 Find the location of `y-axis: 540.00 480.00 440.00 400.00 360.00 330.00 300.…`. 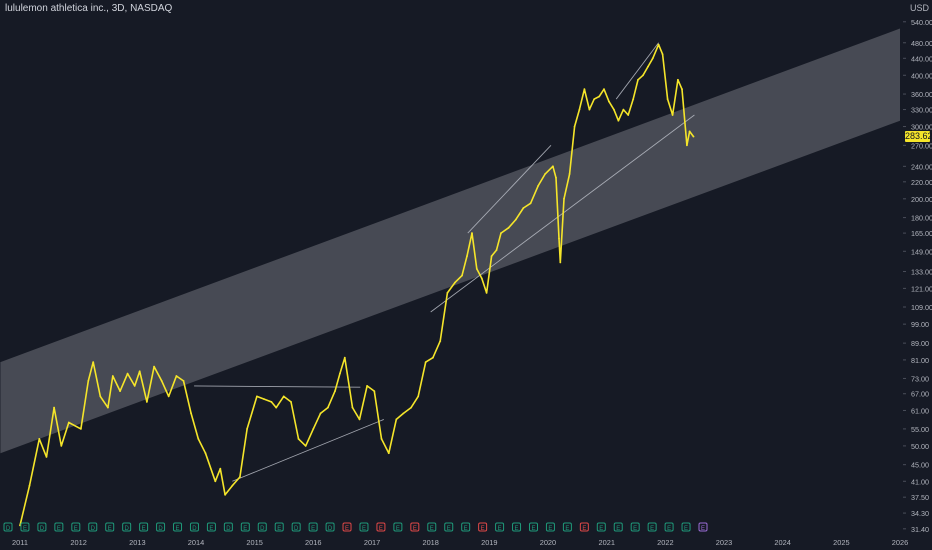

y-axis: 540.00 480.00 440.00 400.00 360.00 330.00 300.… is located at coordinates (917, 276).